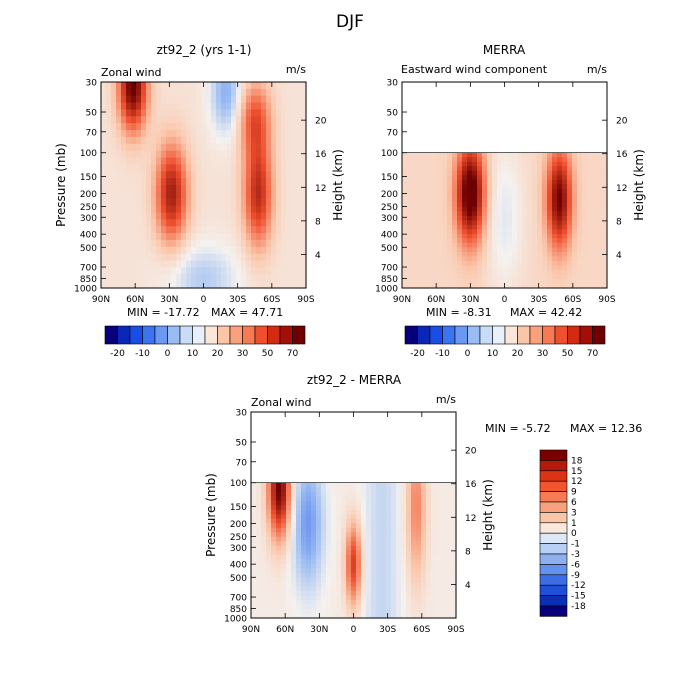  What do you see at coordinates (338, 184) in the screenshot?
I see `height-axis-label: Height (km)` at bounding box center [338, 184].